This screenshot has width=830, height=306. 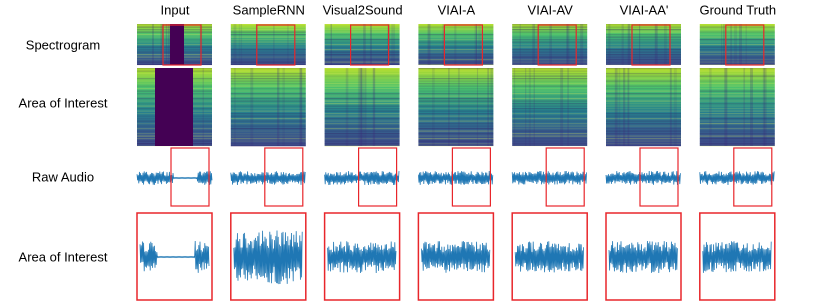 I want to click on column-header: VIAI-AV, so click(x=551, y=9).